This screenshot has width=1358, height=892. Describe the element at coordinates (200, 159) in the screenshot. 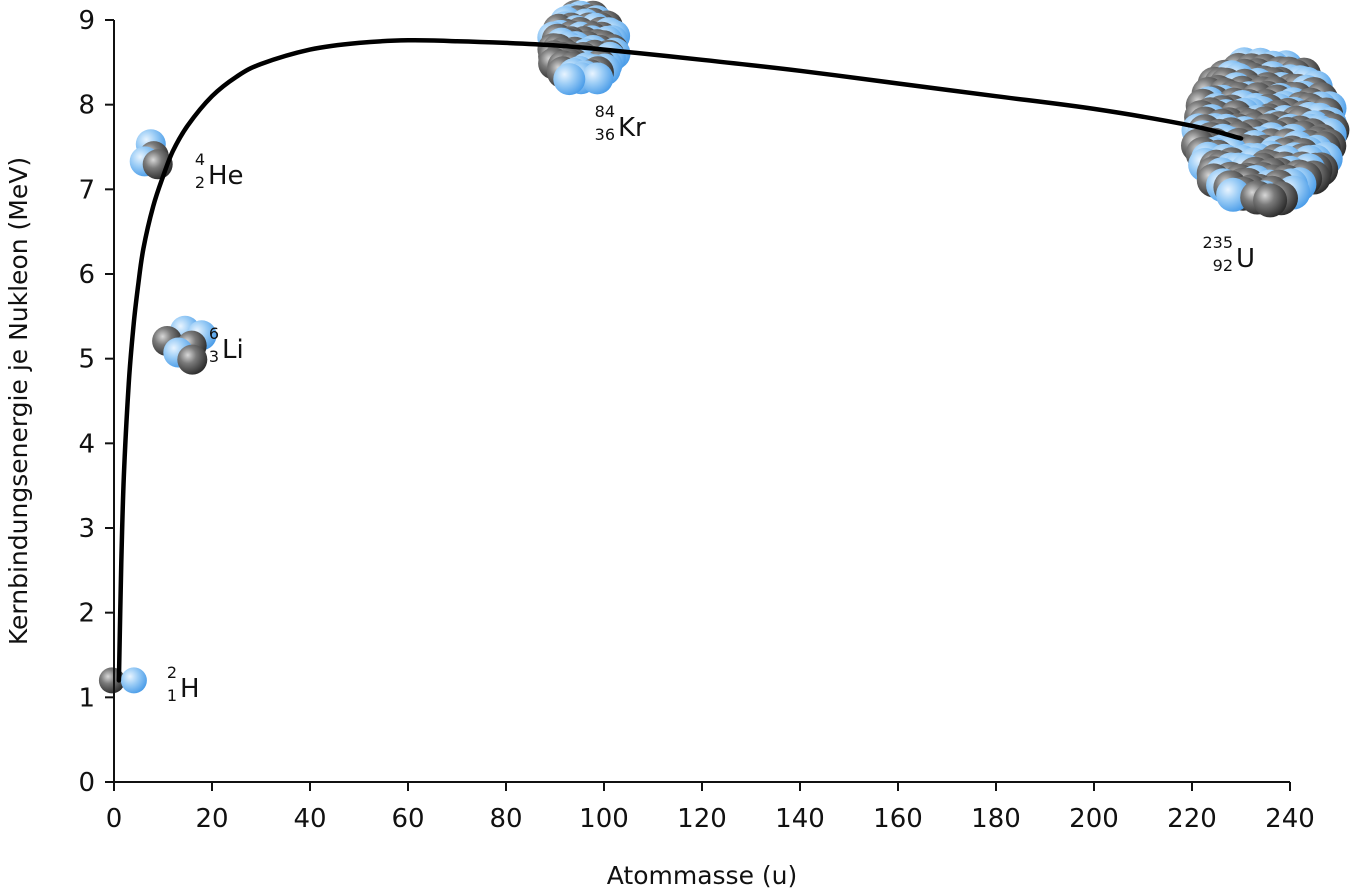

I see `mass-number: 4` at that location.